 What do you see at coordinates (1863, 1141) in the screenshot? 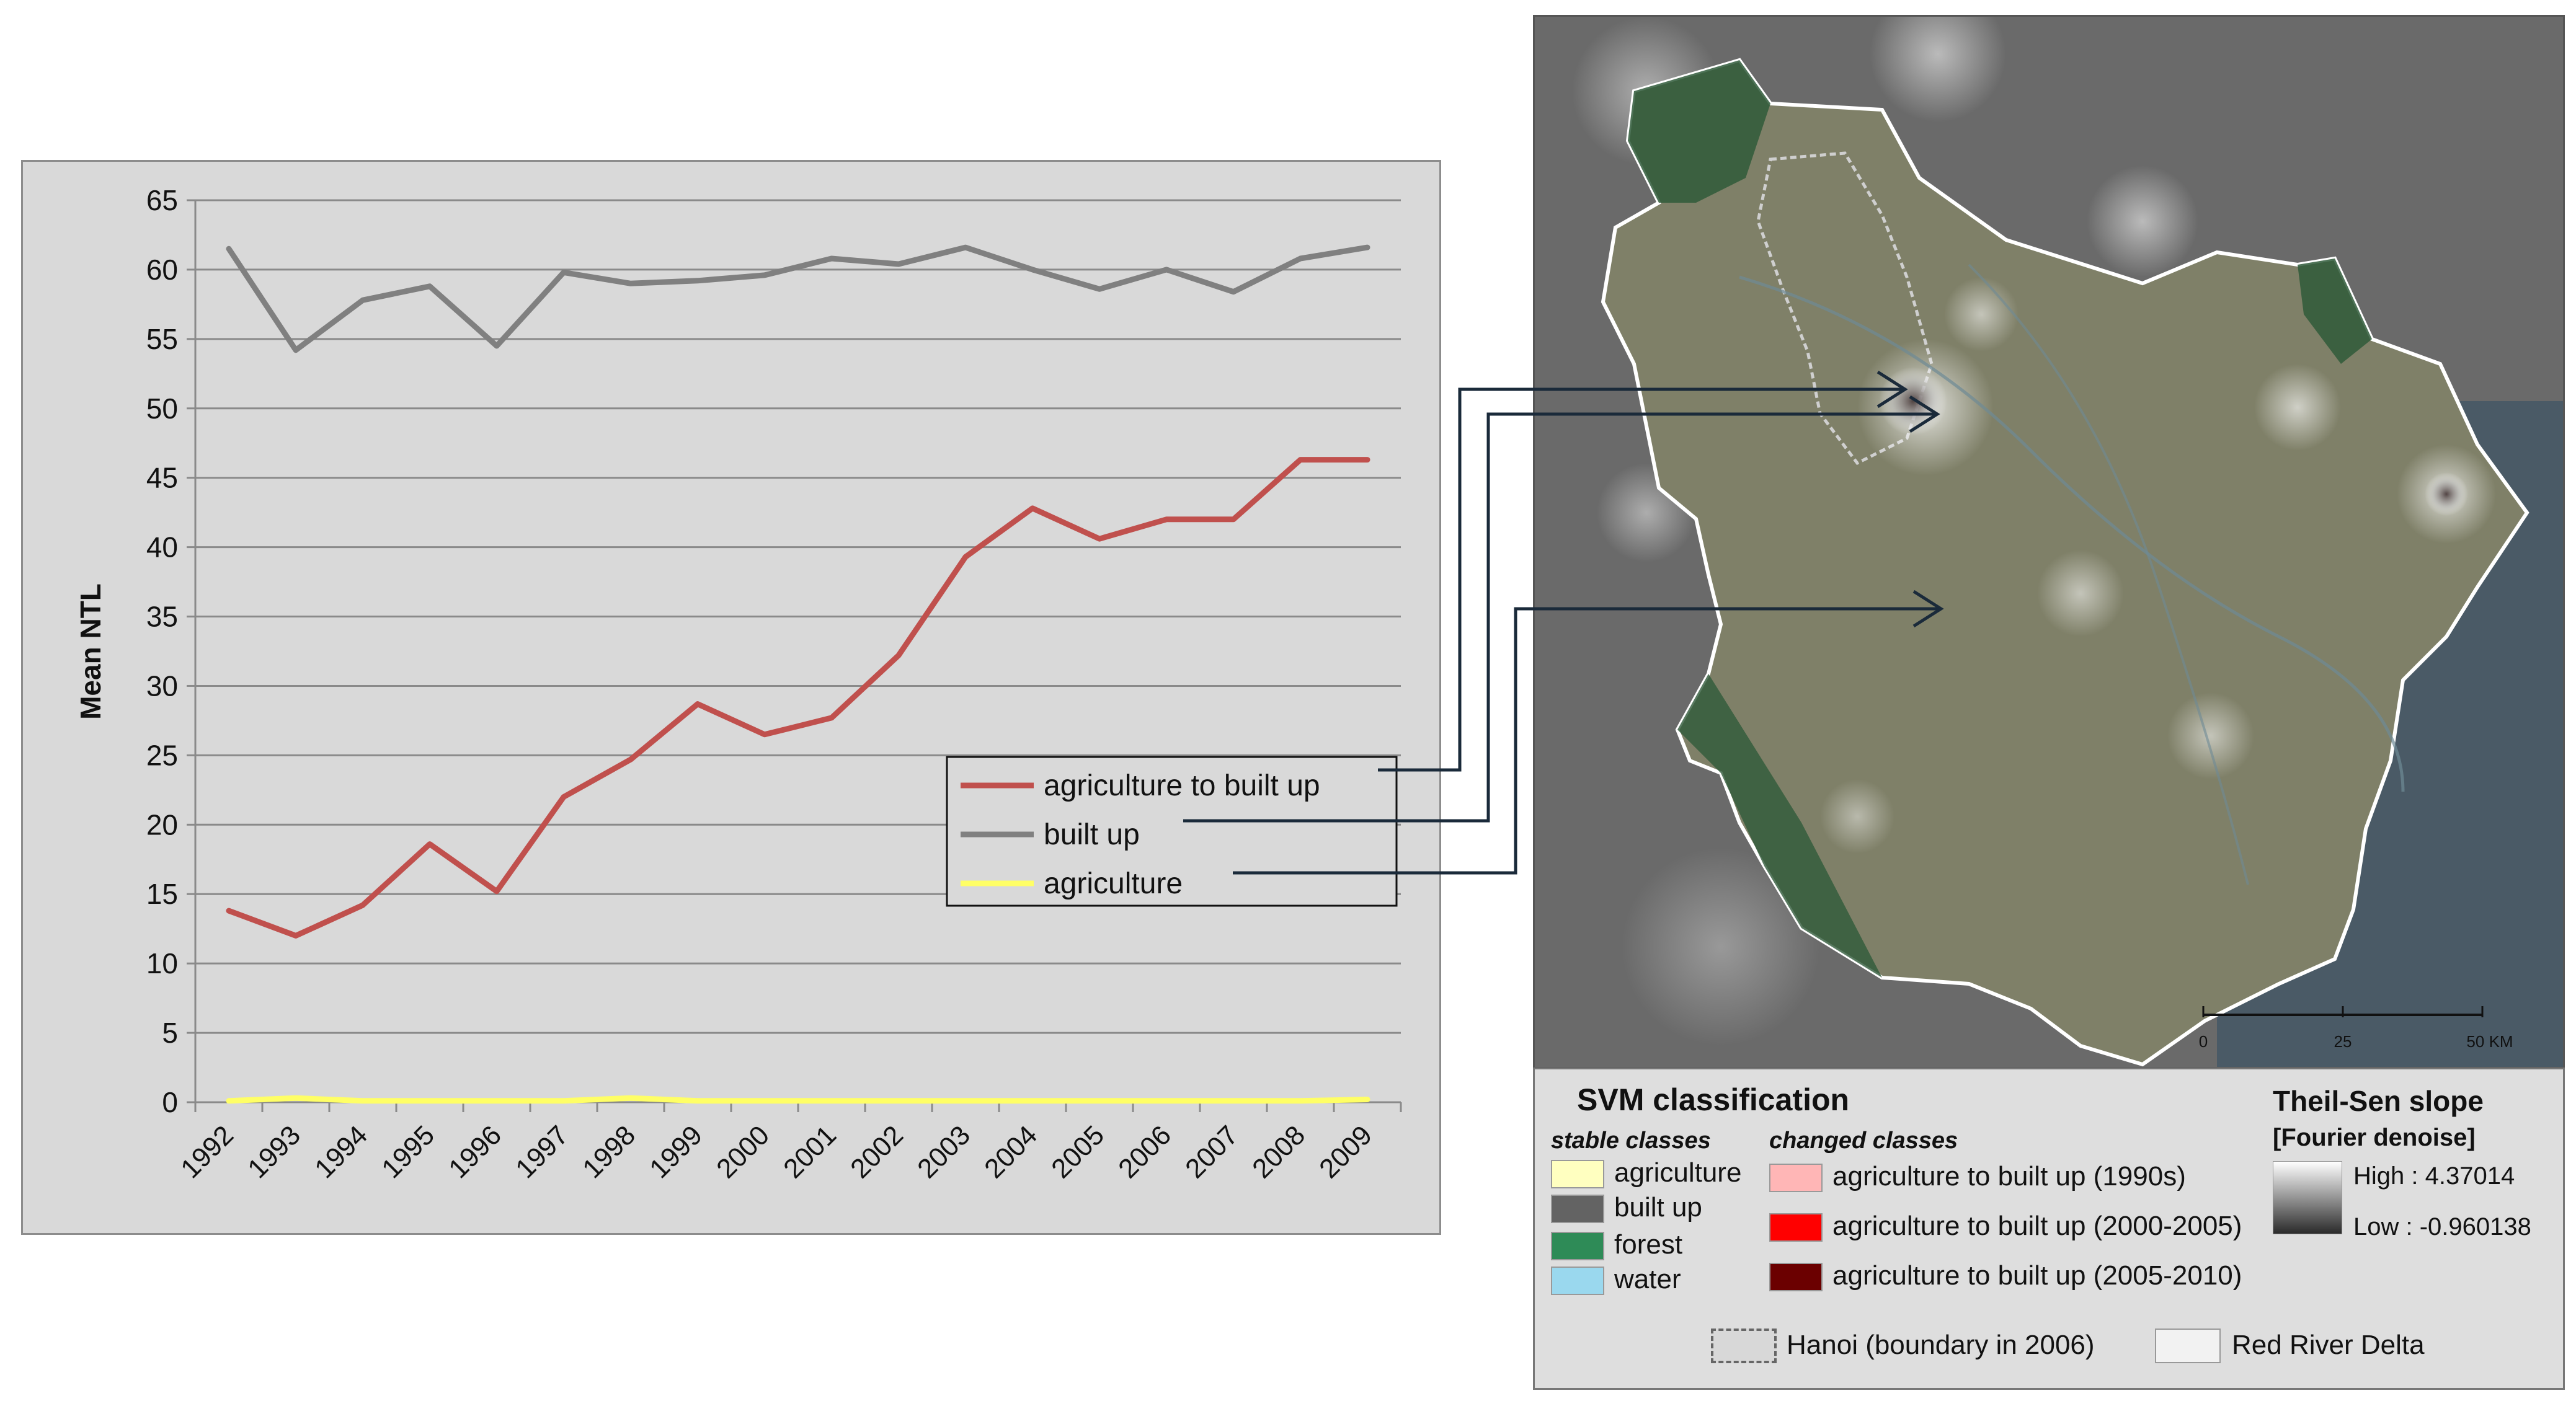
I see `changed-classes-heading: changed classes` at bounding box center [1863, 1141].